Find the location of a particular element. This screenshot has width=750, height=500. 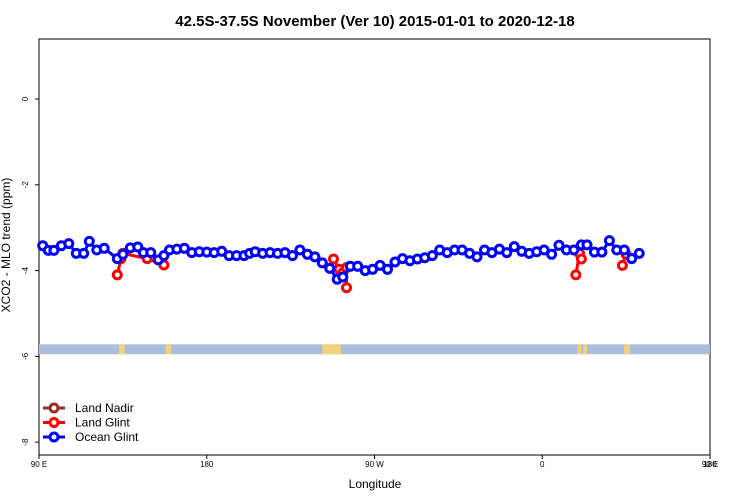

legend-land-nadir-label: Land Nadir is located at coordinates (104, 408).